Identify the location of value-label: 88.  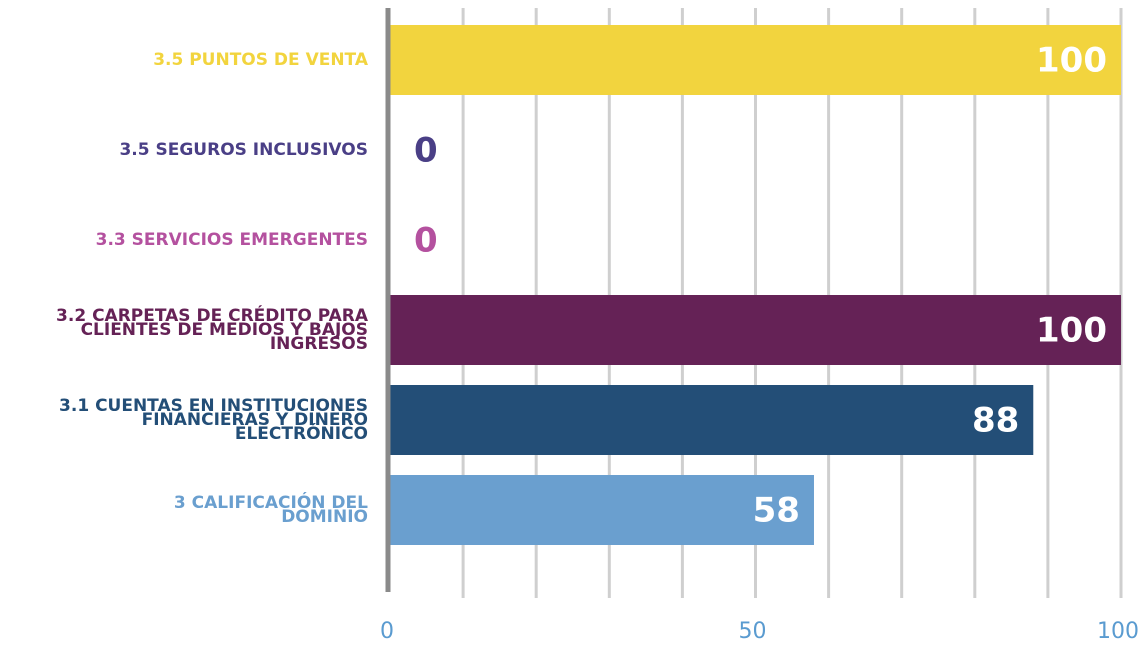
(995, 421).